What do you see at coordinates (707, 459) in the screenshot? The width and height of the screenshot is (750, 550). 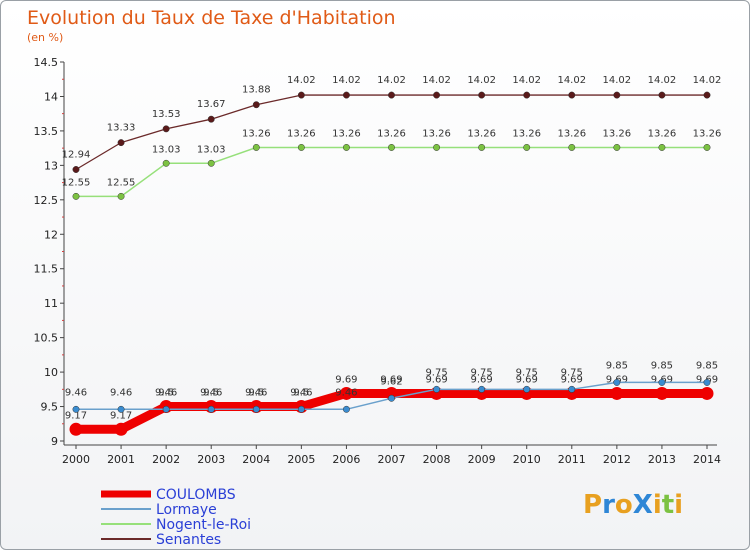 I see `x-tick-label: 2014` at bounding box center [707, 459].